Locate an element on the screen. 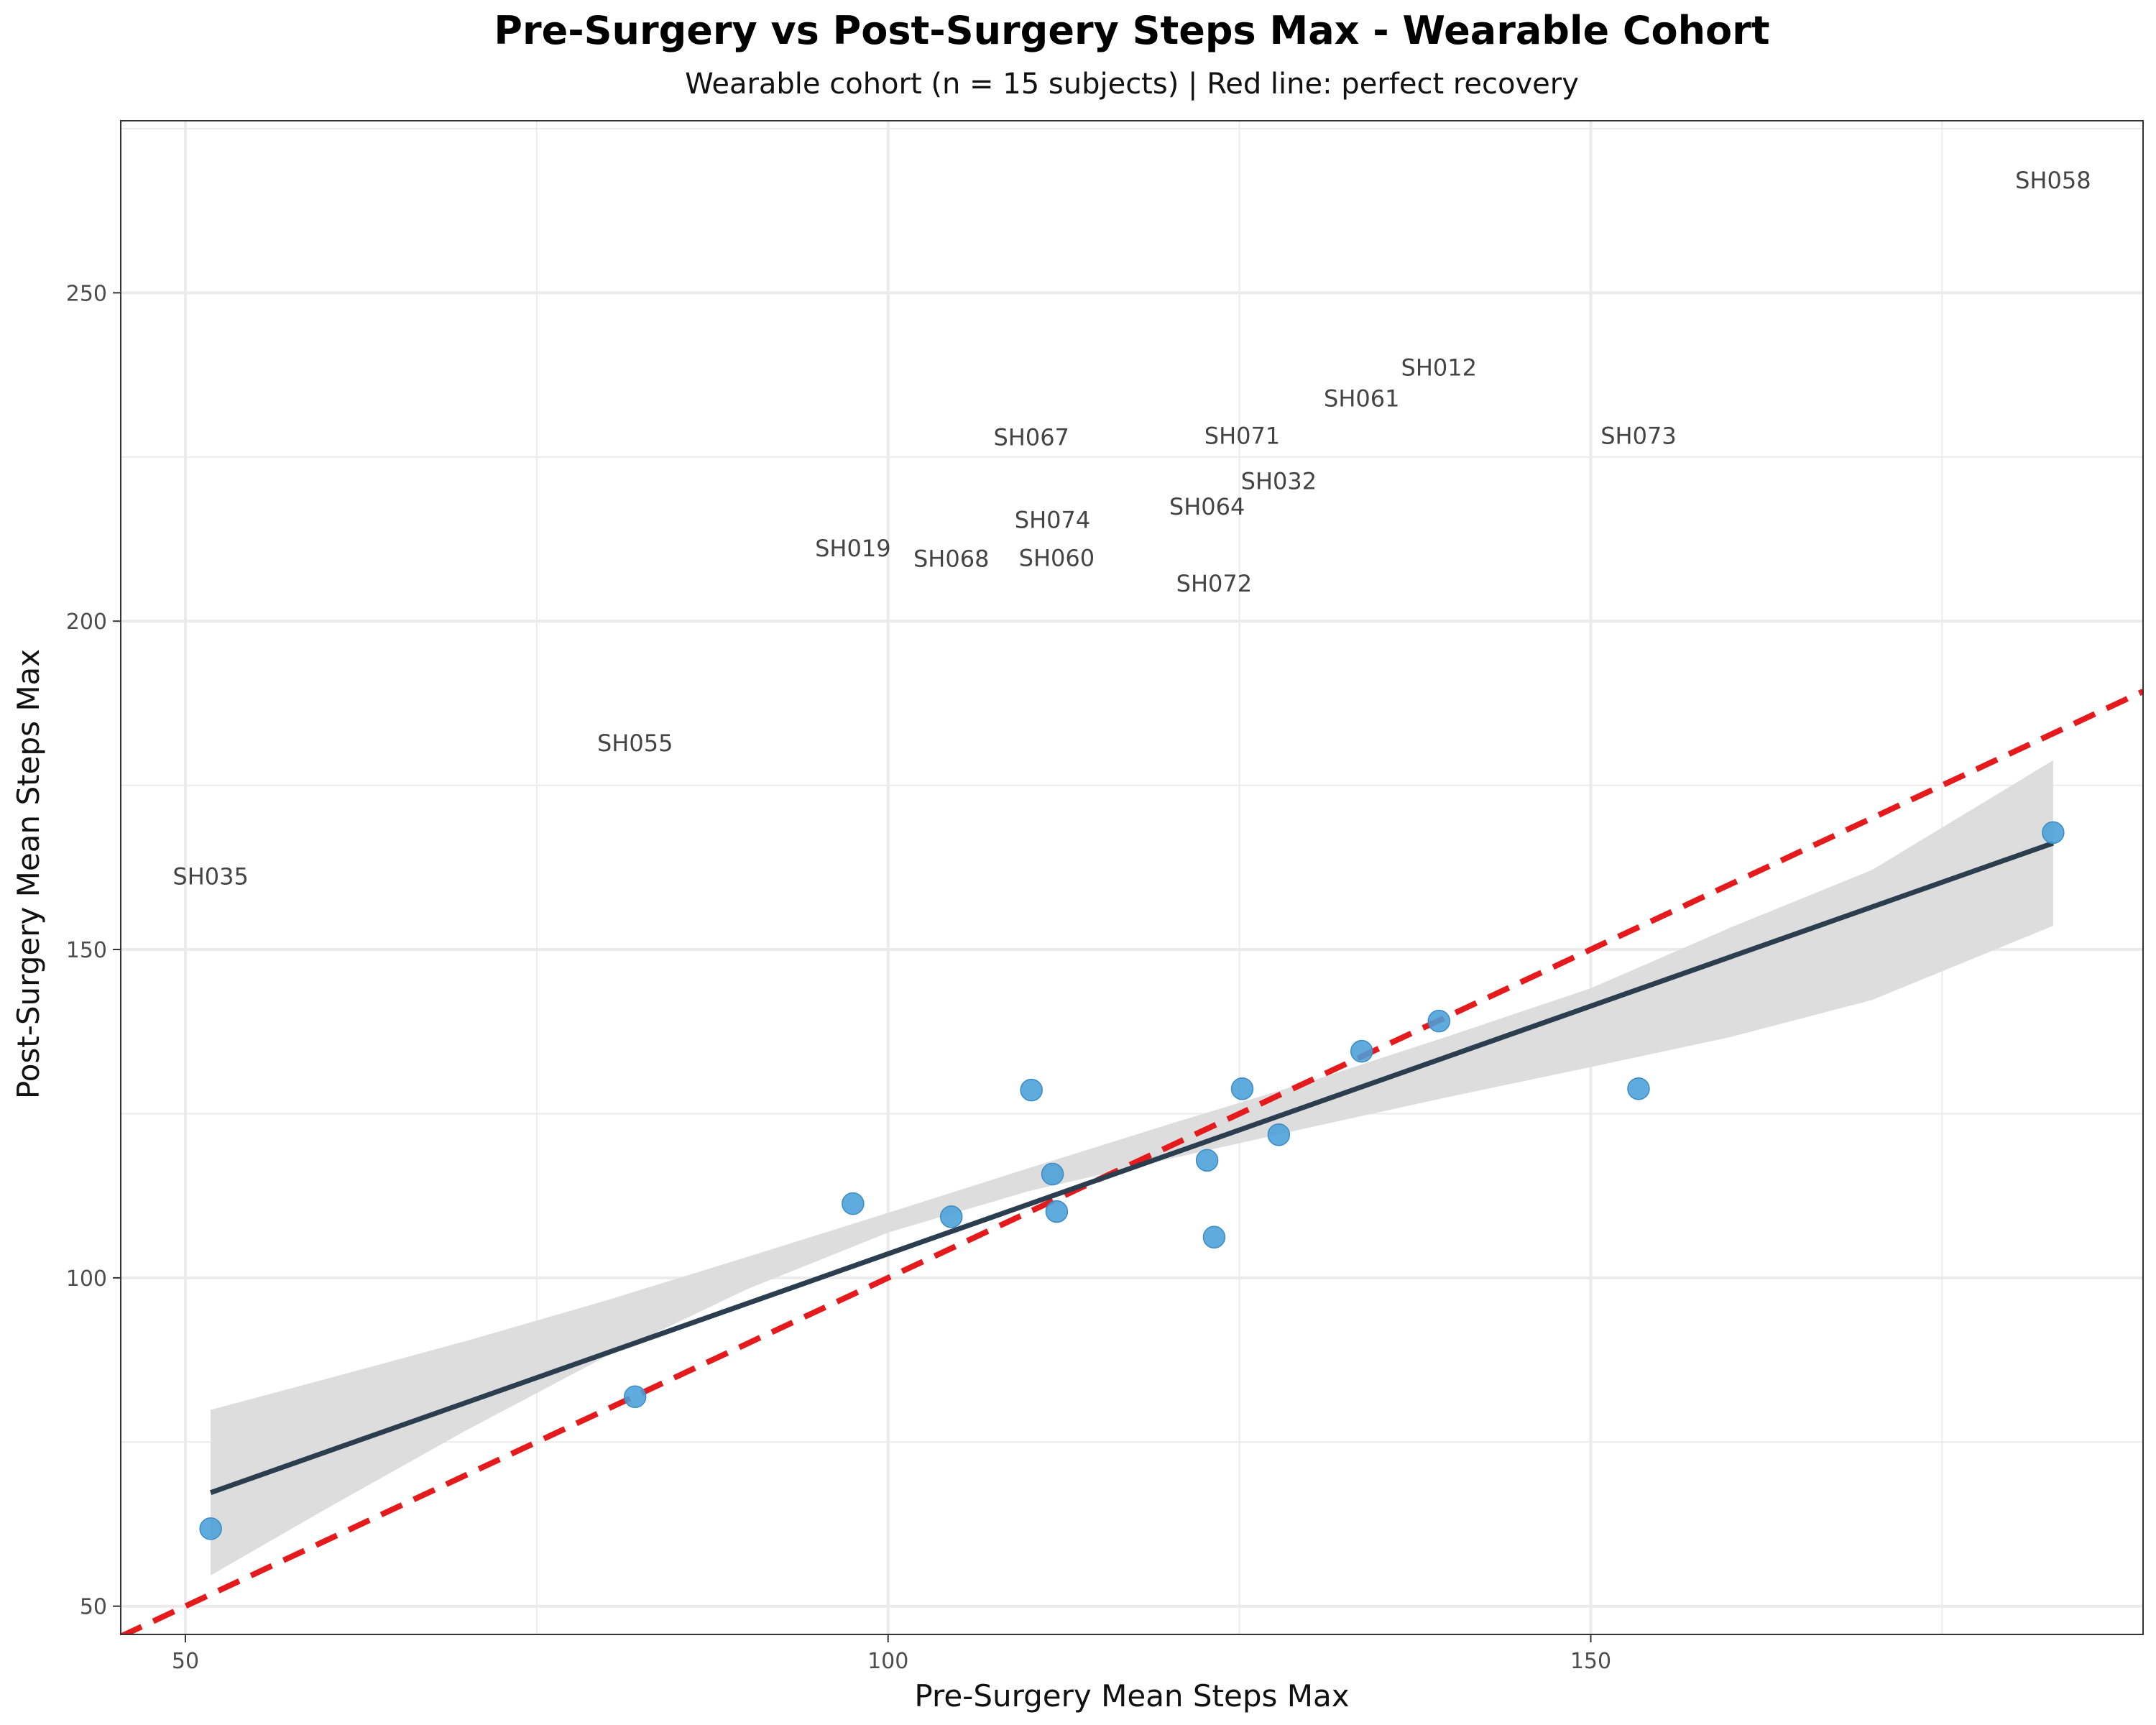  point-label: SH071 is located at coordinates (1242, 436).